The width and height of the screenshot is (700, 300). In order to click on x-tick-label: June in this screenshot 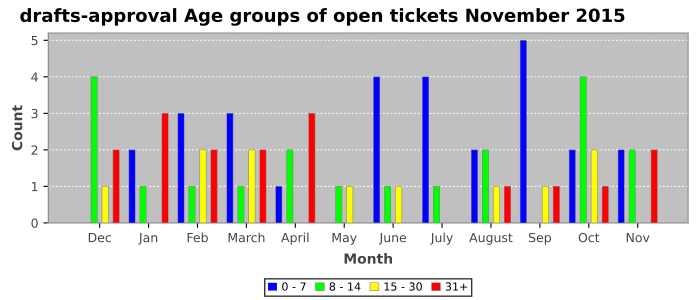, I will do `click(392, 239)`.